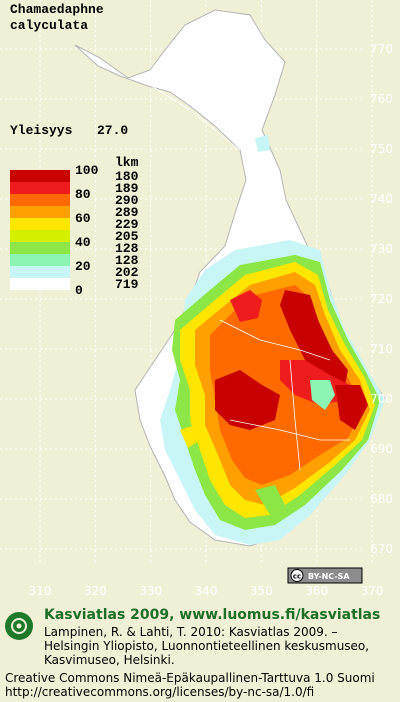 This screenshot has height=702, width=400. I want to click on badge-text: BY-NC-SA, so click(329, 576).